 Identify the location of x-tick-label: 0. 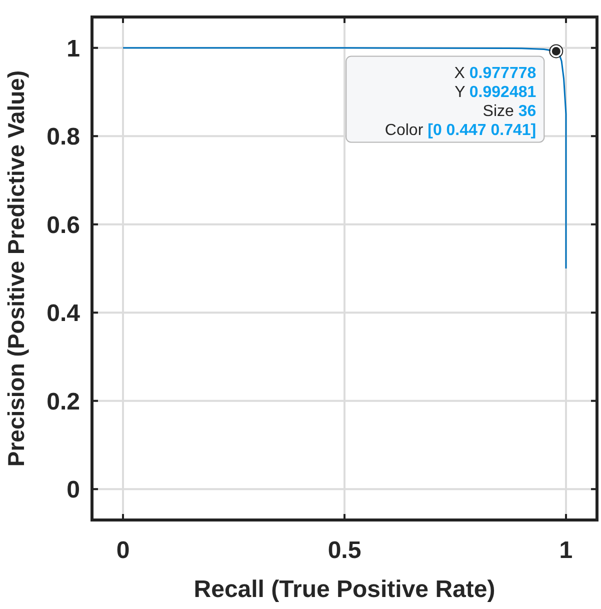
(123, 550).